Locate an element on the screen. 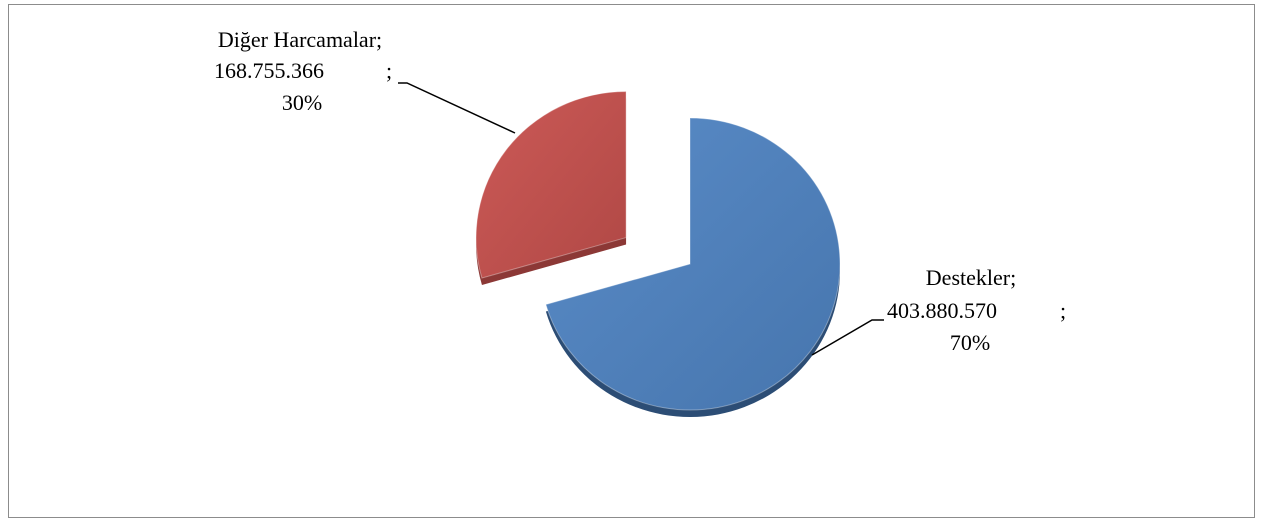 The width and height of the screenshot is (1264, 523). data-label-destekler: Destekler; 403.880.570 ; 70% is located at coordinates (976, 310).